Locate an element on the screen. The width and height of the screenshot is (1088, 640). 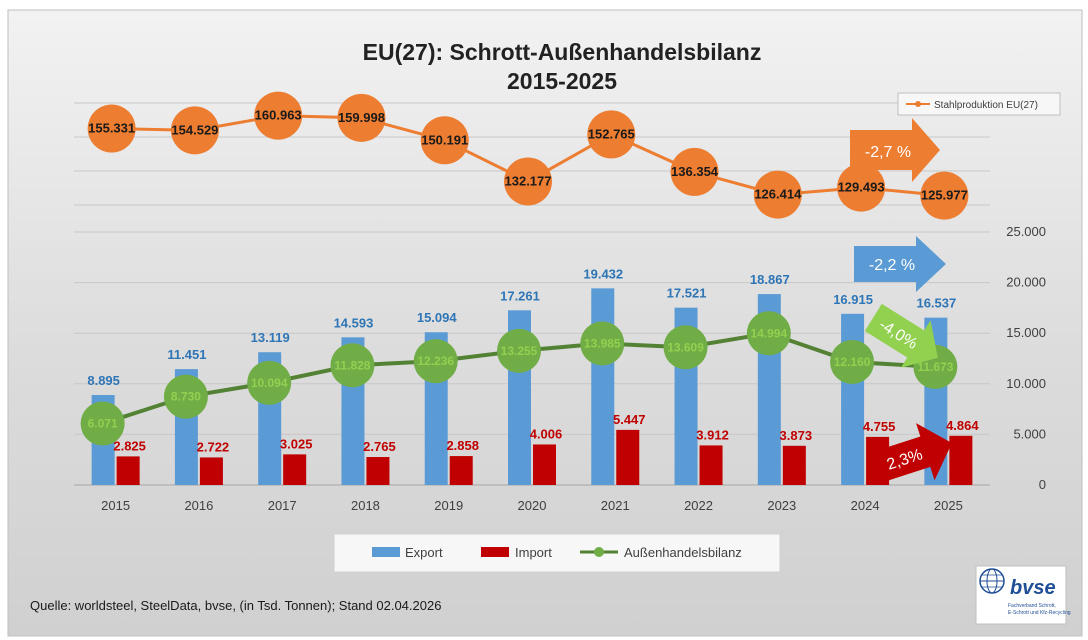
export-value-label: 11.451 is located at coordinates (186, 354).